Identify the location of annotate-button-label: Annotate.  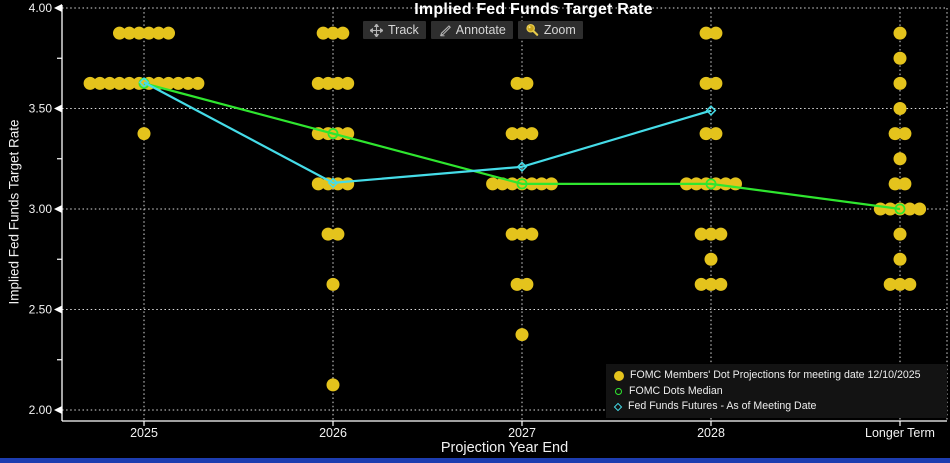
(480, 30).